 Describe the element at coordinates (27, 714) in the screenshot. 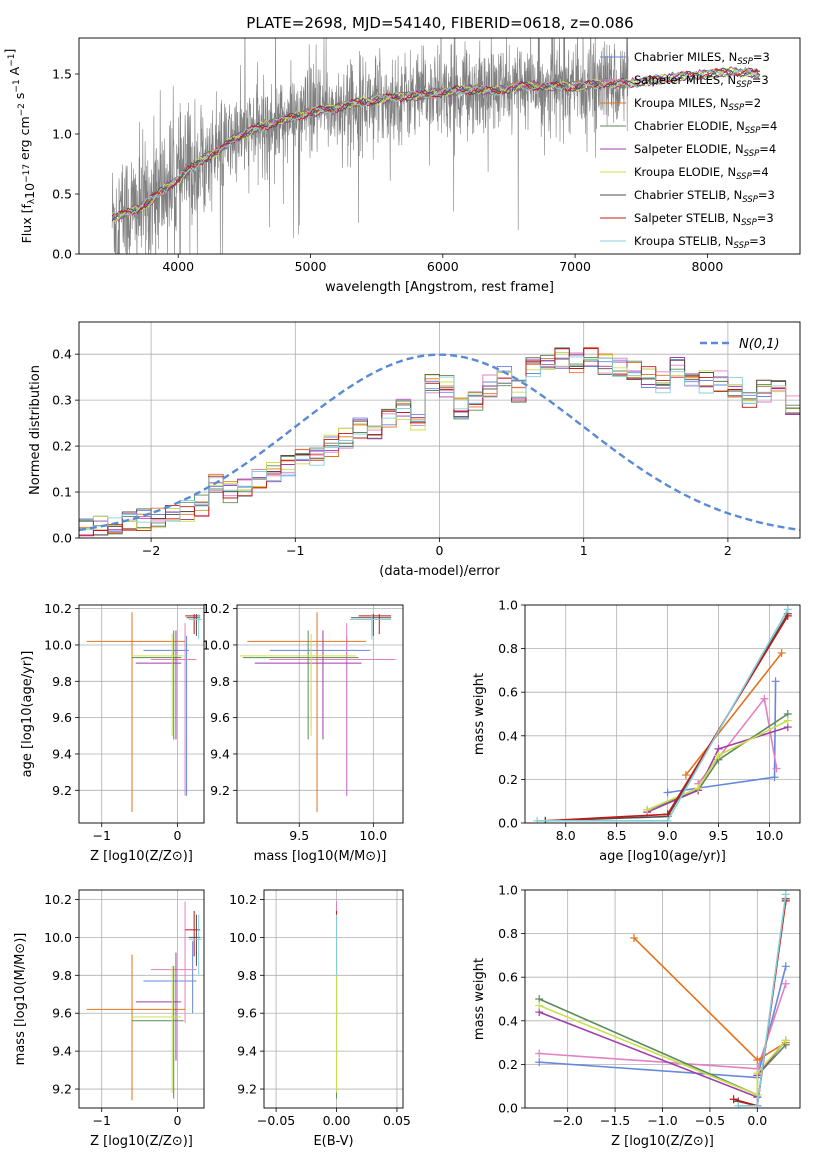

I see `y-axis-label: age [log10(age/yr)]` at that location.